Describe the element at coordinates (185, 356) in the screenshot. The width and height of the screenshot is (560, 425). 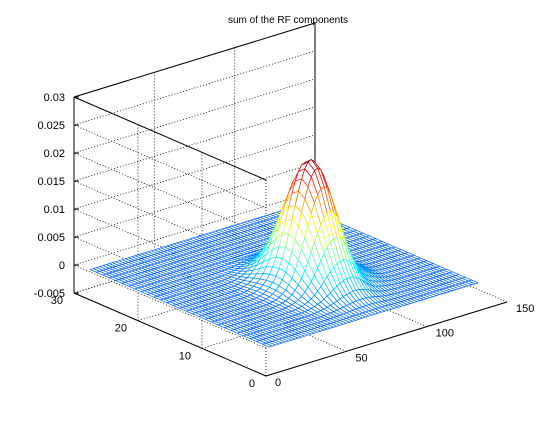
I see `y-tick-label-1: 10` at that location.